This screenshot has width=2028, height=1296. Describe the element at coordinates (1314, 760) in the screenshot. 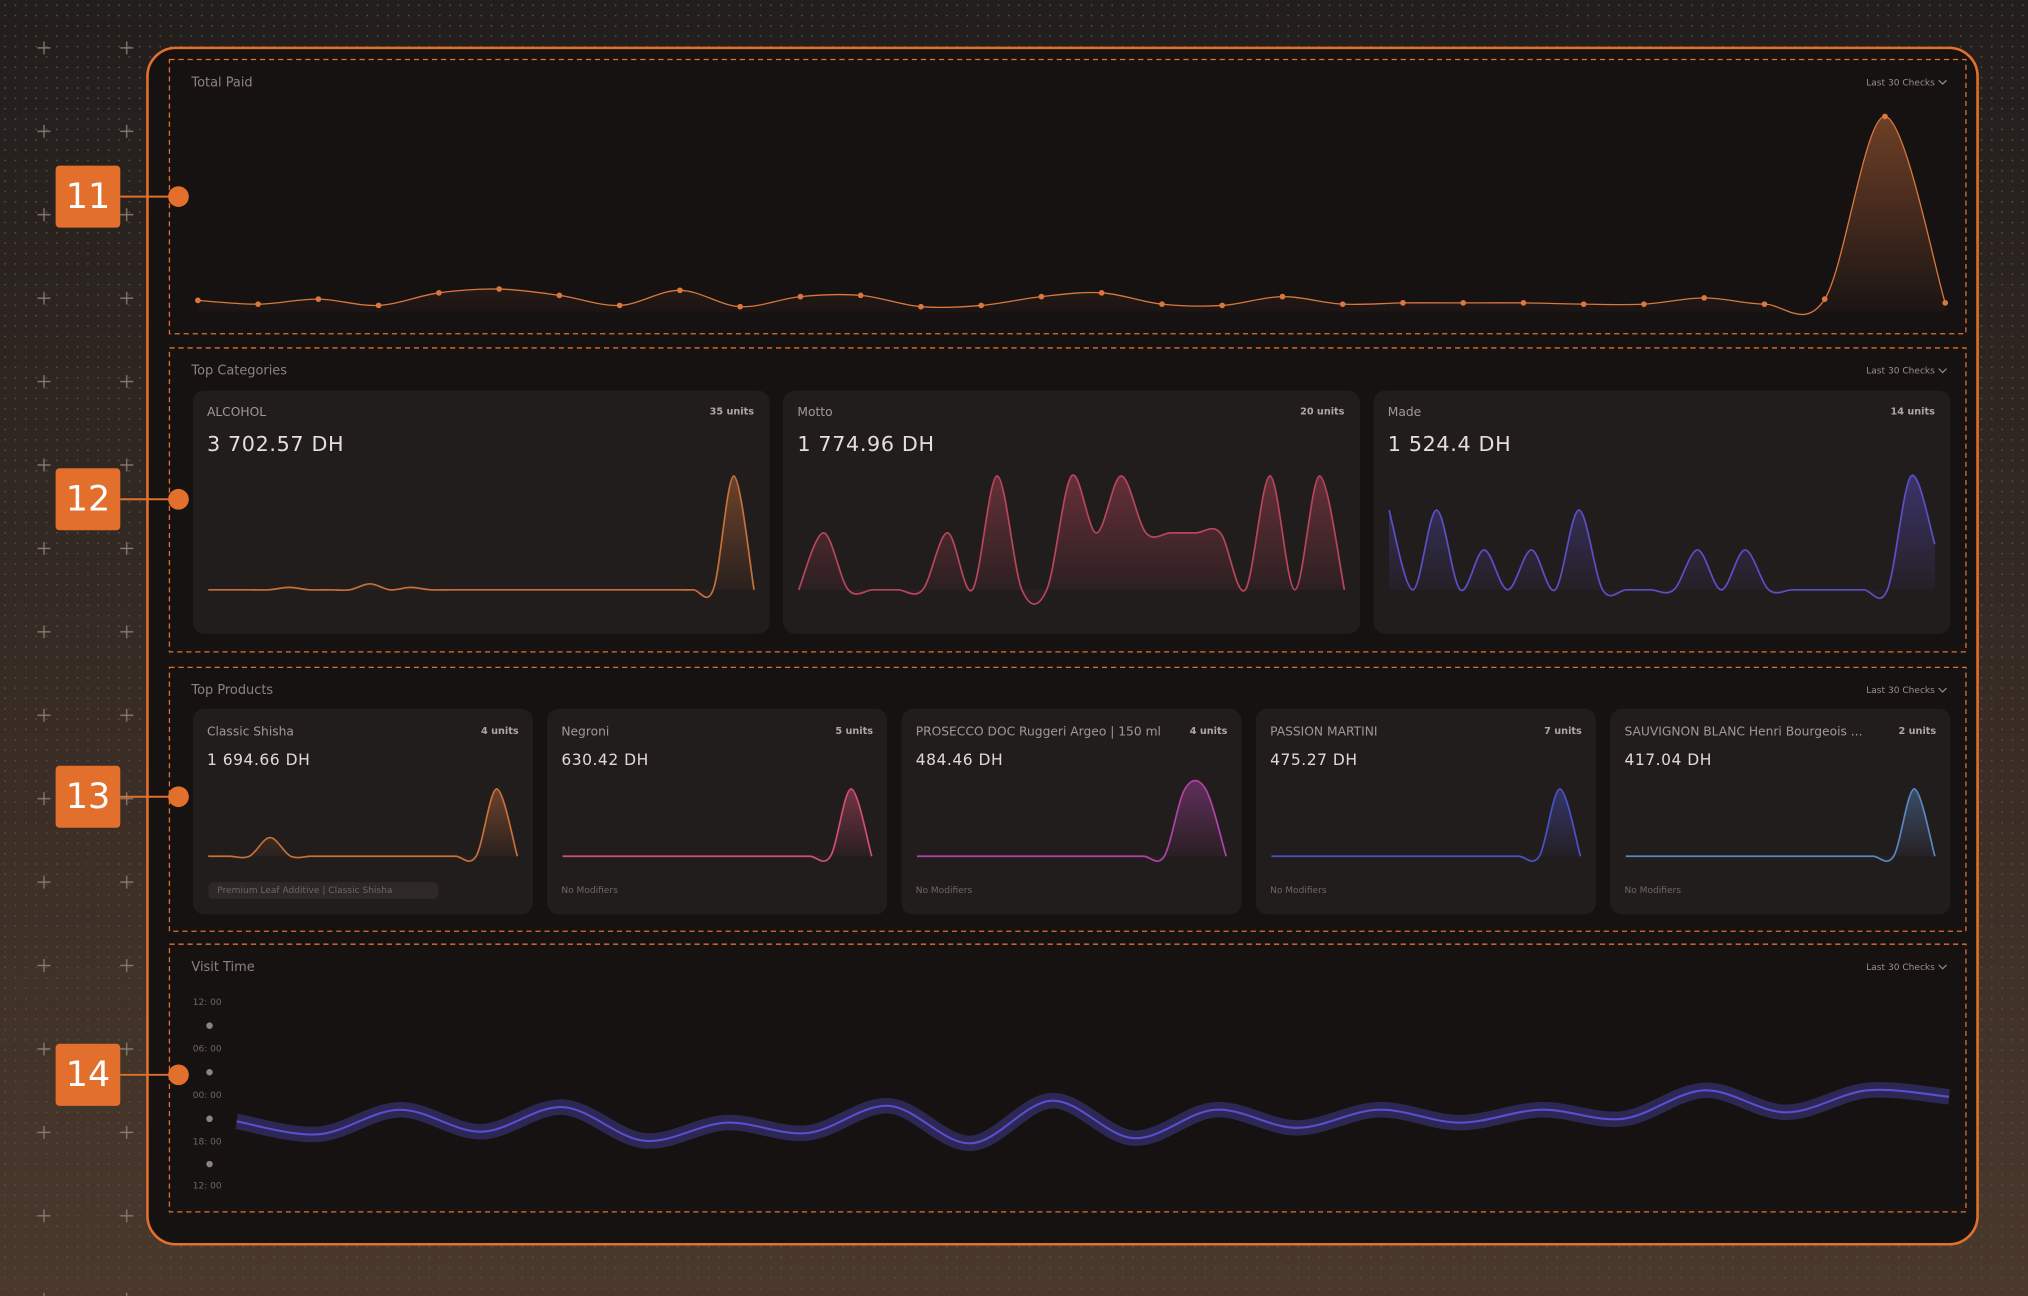

I see `card-amount: 475.27 DH` at that location.